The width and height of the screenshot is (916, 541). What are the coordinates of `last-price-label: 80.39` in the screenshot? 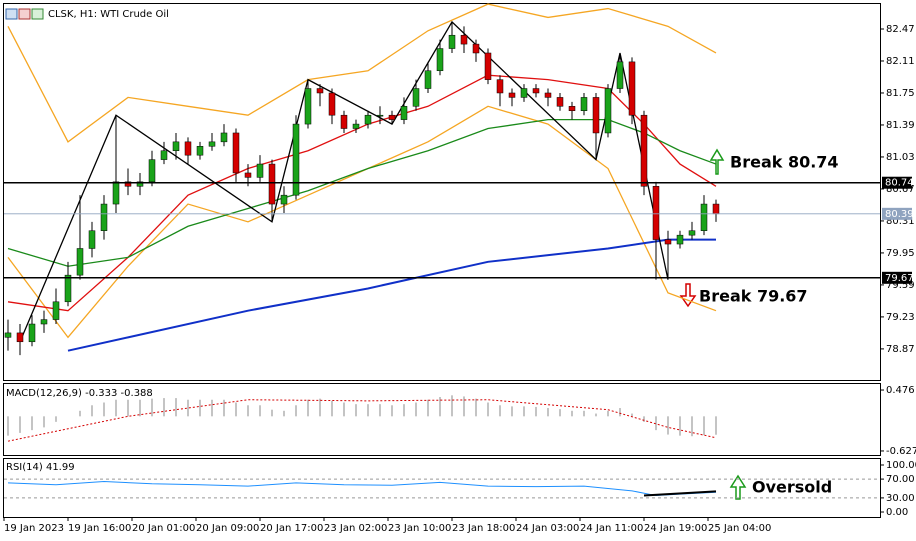 It's located at (899, 214).